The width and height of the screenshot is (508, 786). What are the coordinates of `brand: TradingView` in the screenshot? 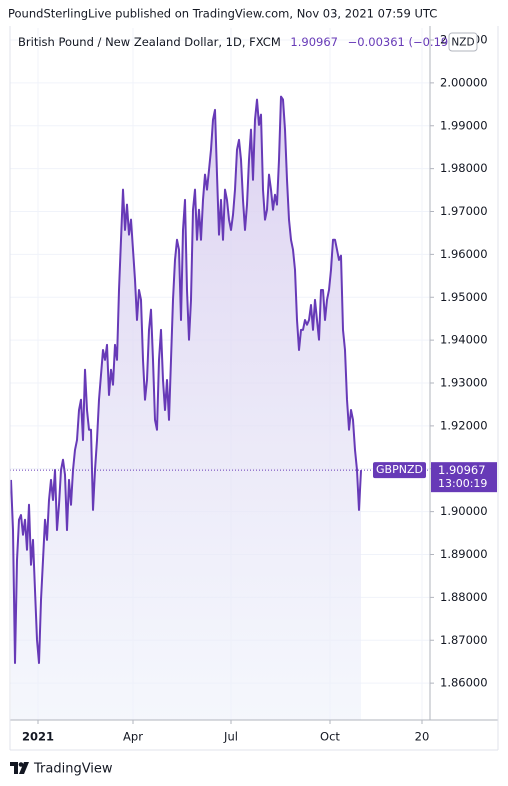 It's located at (73, 769).